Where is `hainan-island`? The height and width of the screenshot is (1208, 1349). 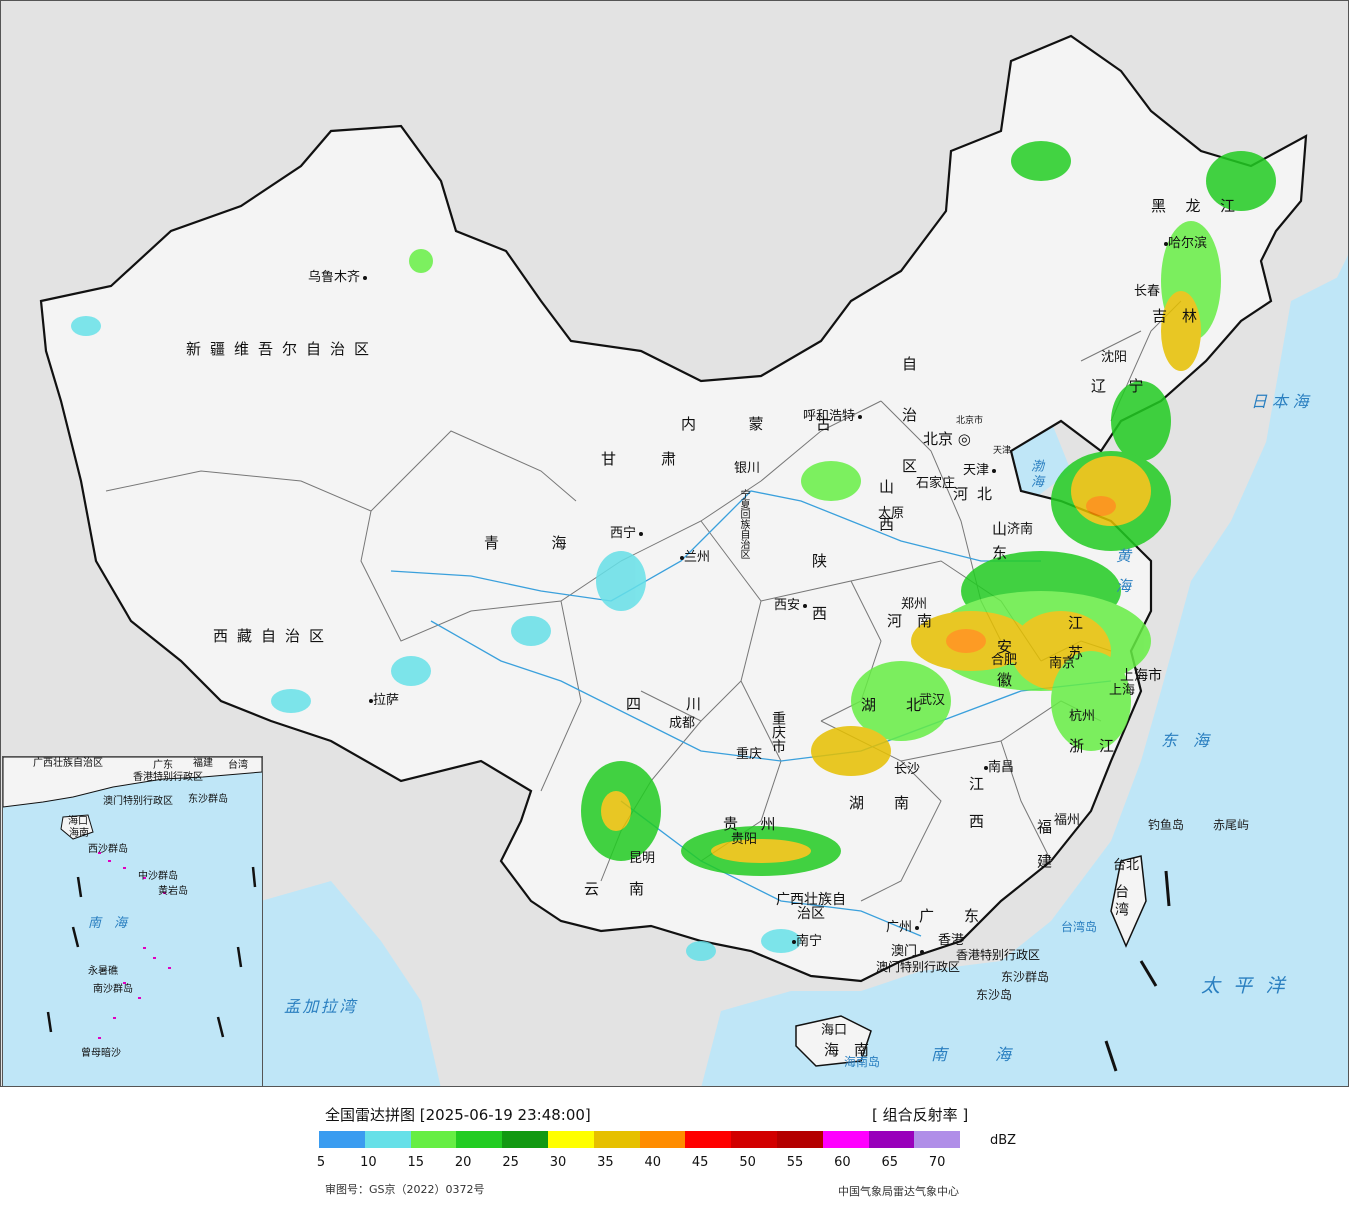 hainan-island is located at coordinates (833, 1041).